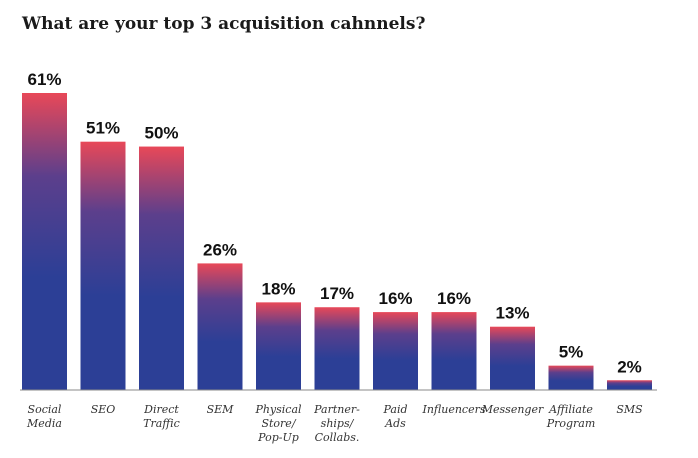 The height and width of the screenshot is (458, 698). Describe the element at coordinates (336, 409) in the screenshot. I see `category-label-line: Partner-` at that location.